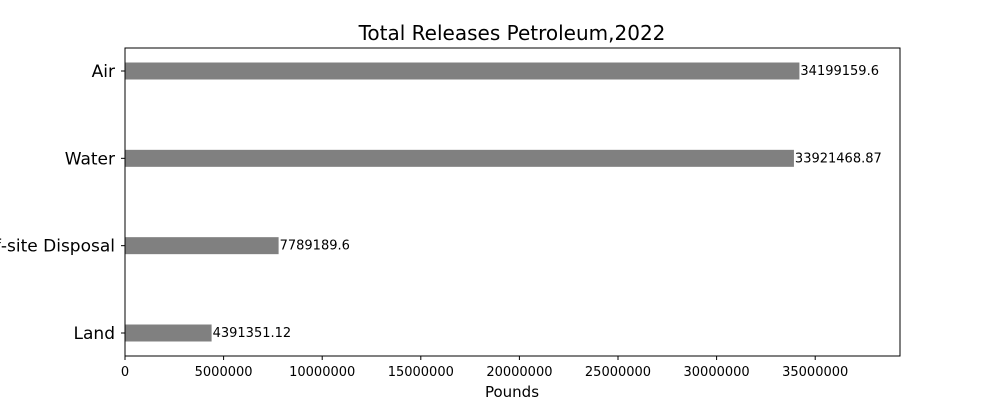  I want to click on x-tick-label: 35000000, so click(815, 372).